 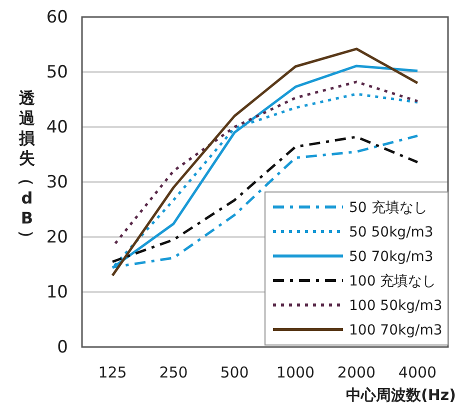 What do you see at coordinates (112, 373) in the screenshot?
I see `x-tick-label: 125` at bounding box center [112, 373].